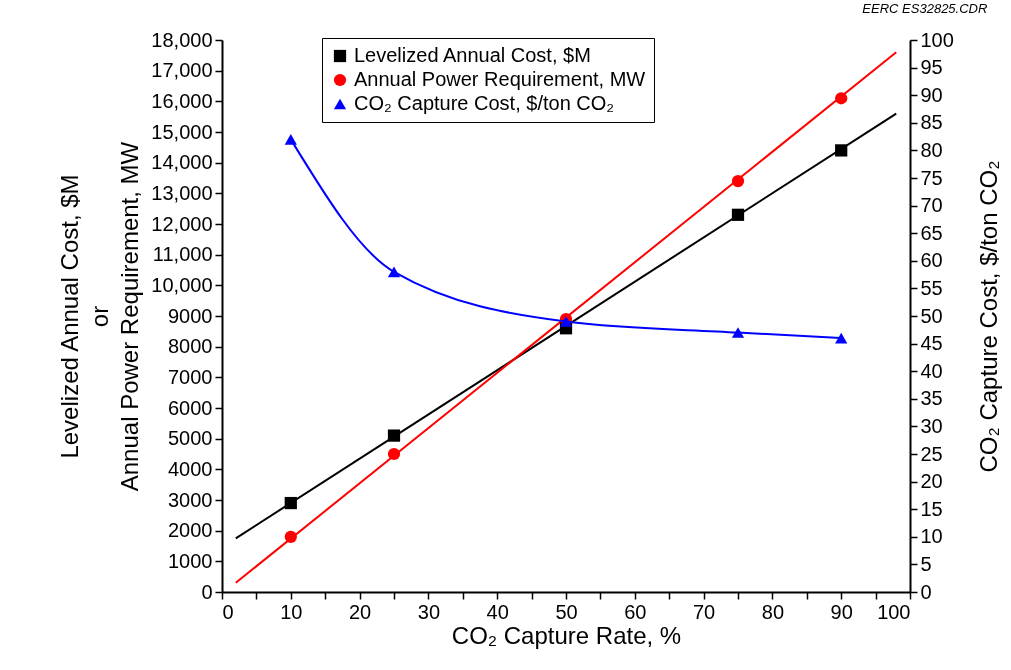 This screenshot has height=670, width=1011. Describe the element at coordinates (500, 79) in the screenshot. I see `legend-label: Annual Power Requirement, MW` at that location.